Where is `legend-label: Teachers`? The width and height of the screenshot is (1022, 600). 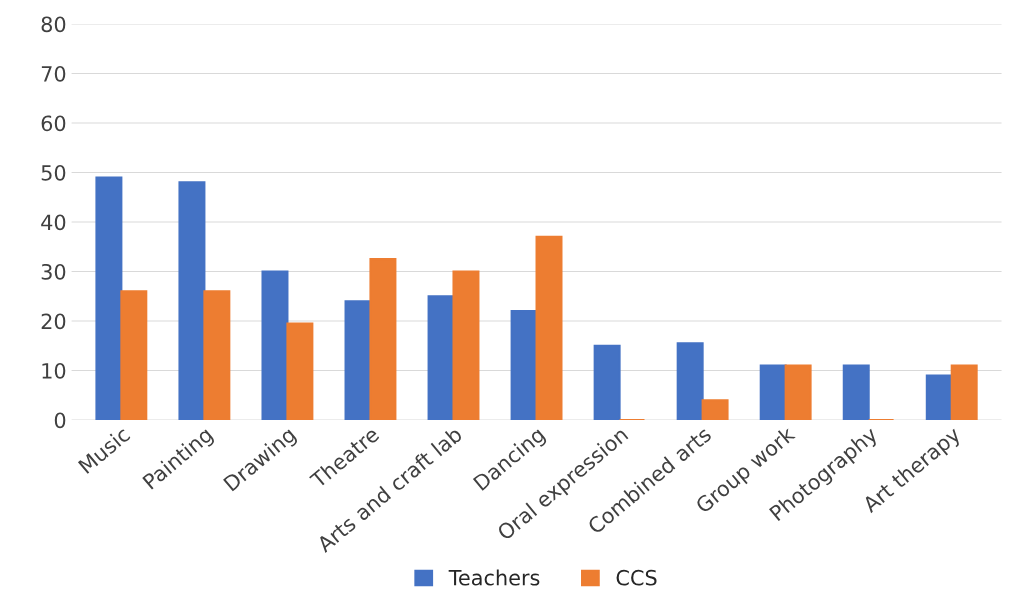 legend-label: Teachers is located at coordinates (494, 577).